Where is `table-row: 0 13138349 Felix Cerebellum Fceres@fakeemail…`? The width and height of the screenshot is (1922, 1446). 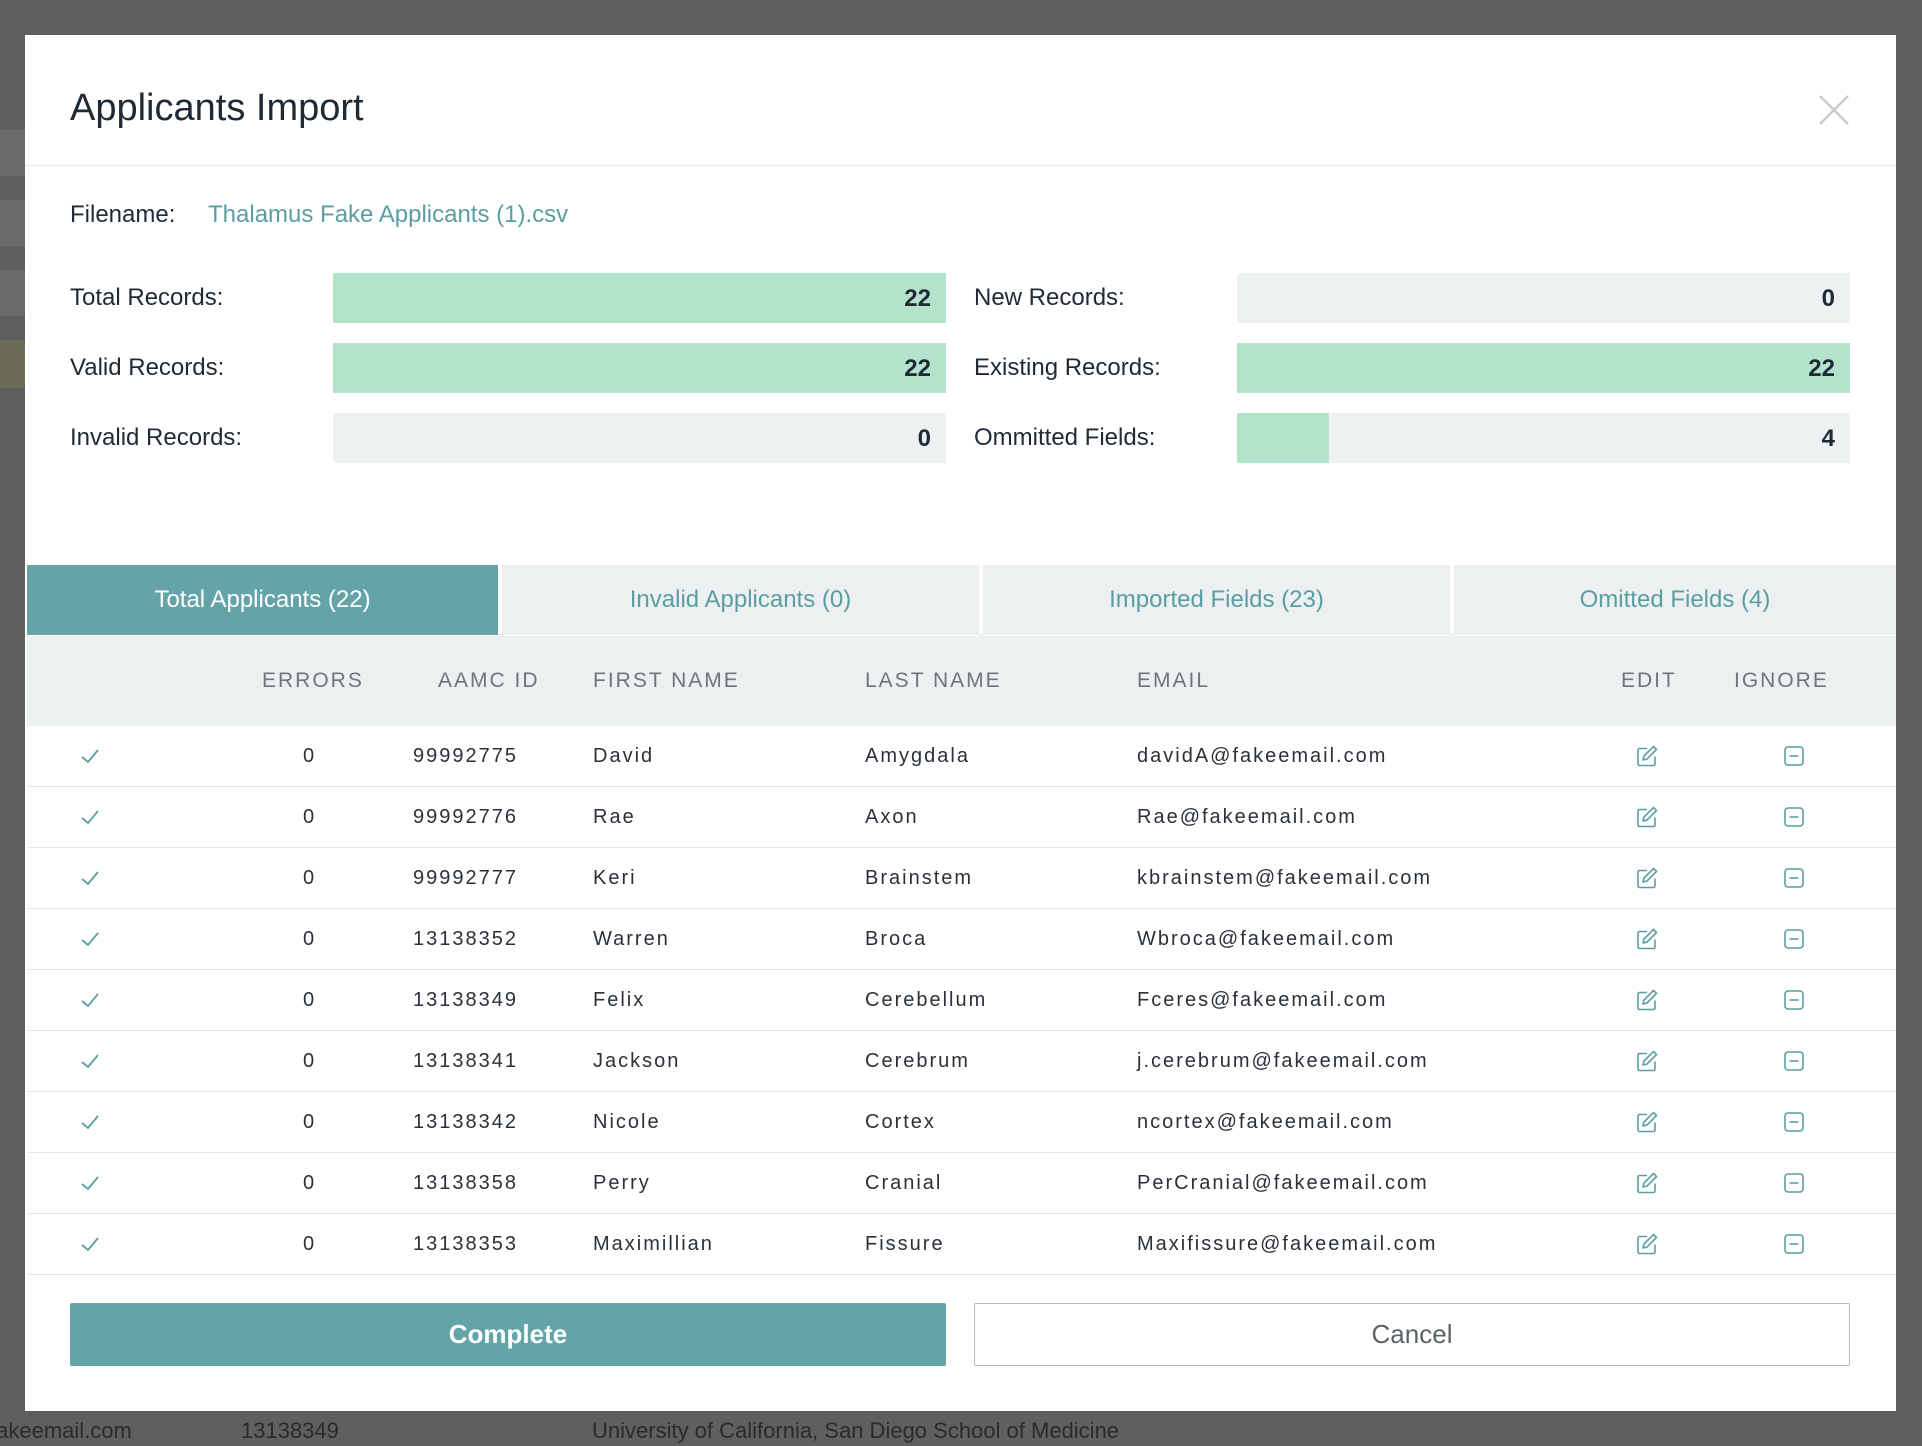 table-row: 0 13138349 Felix Cerebellum Fceres@fakeemail… is located at coordinates (961, 1000).